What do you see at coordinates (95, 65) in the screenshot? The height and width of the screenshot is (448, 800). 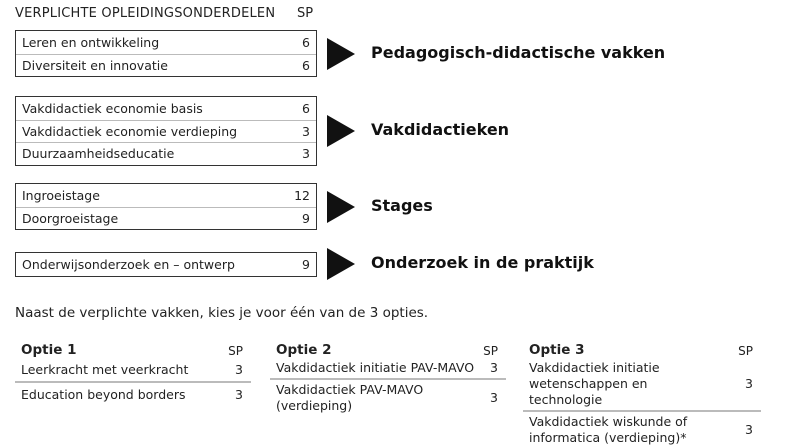 I see `course-name: Diversiteit en innovatie` at bounding box center [95, 65].